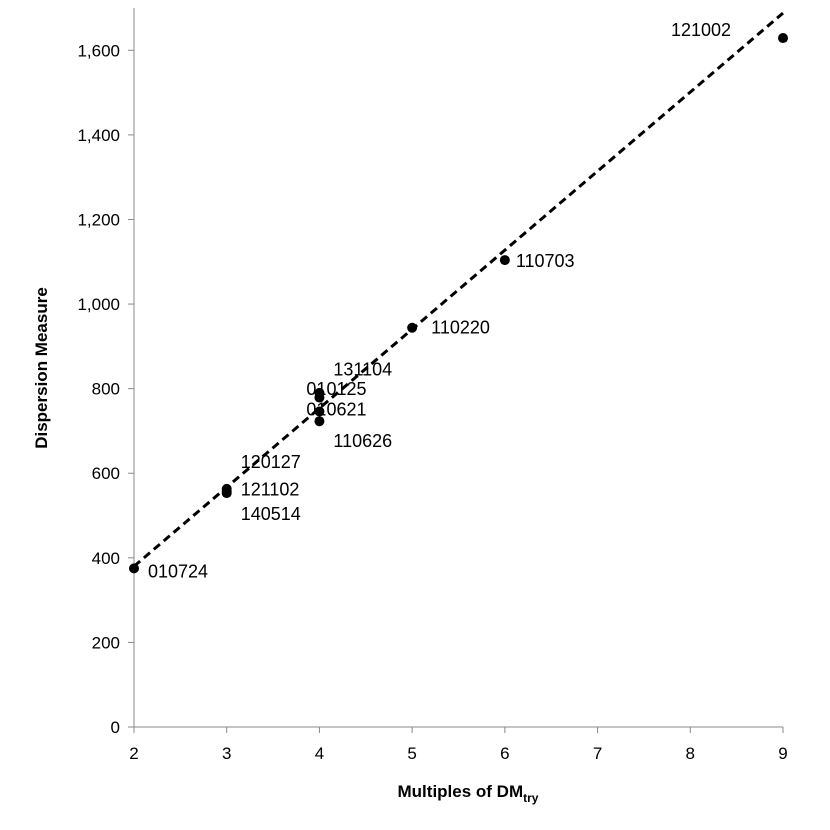  I want to click on point-label: 120127, so click(271, 462).